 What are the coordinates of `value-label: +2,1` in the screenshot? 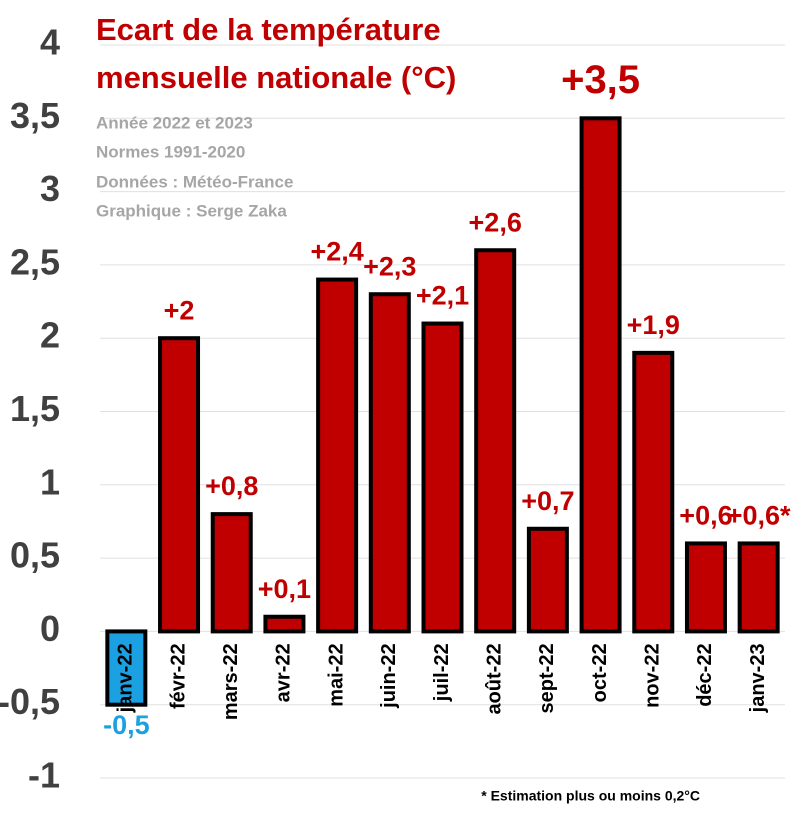 It's located at (442, 296).